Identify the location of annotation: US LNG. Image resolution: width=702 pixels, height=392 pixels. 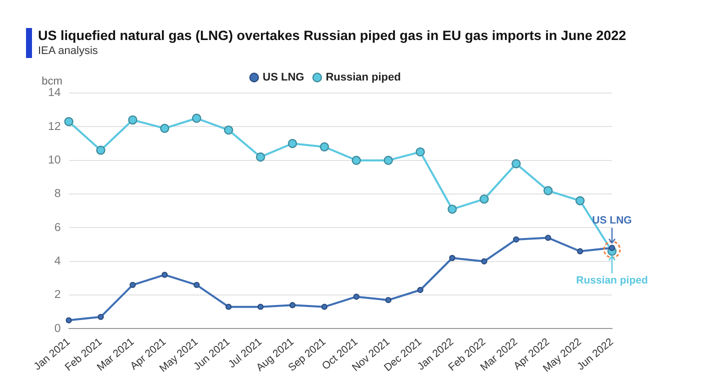
(612, 220).